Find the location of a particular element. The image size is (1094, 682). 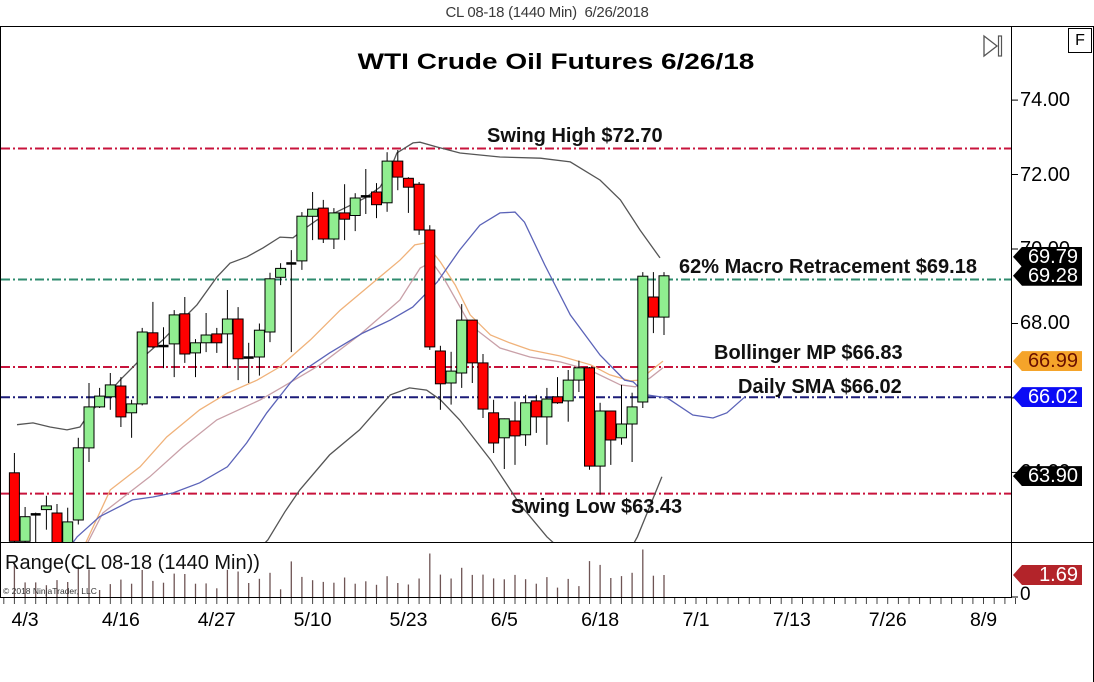

range-value-marker: 1.69 is located at coordinates (1047, 575).